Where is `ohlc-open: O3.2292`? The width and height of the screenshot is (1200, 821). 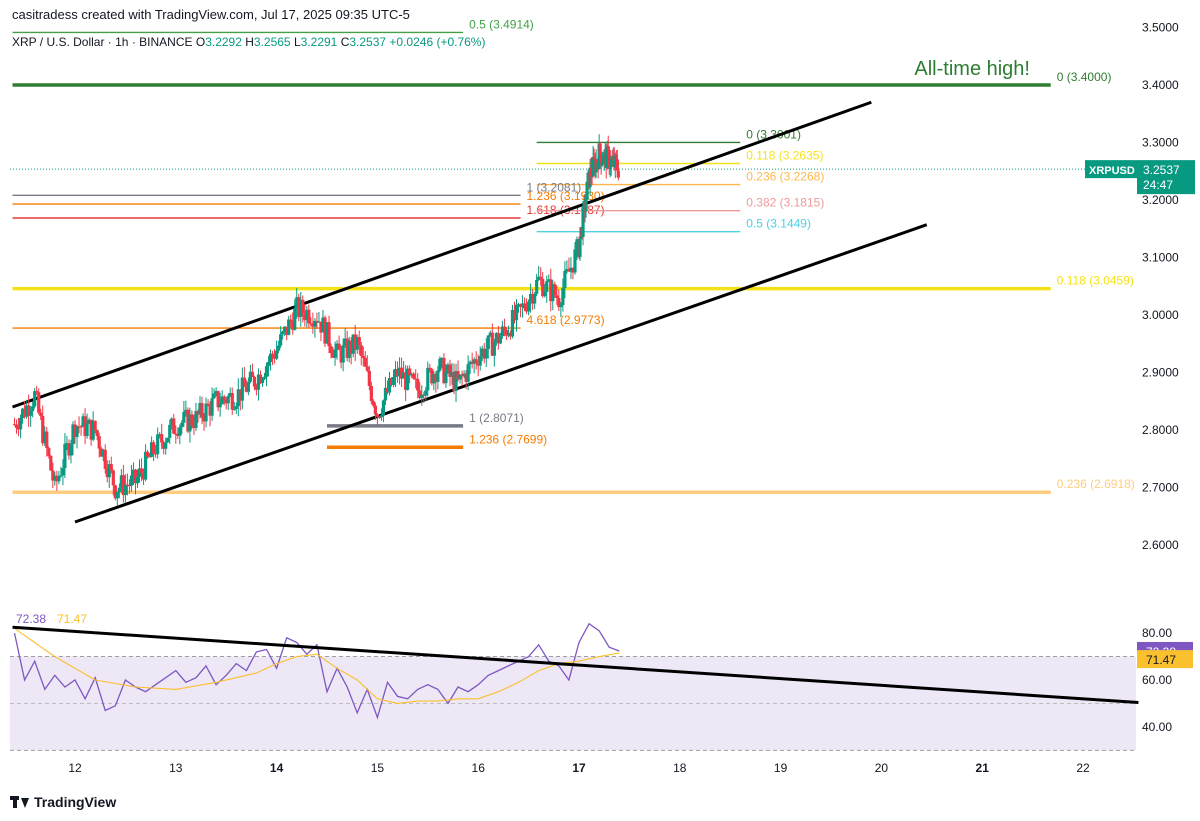
ohlc-open: O3.2292 is located at coordinates (218, 42).